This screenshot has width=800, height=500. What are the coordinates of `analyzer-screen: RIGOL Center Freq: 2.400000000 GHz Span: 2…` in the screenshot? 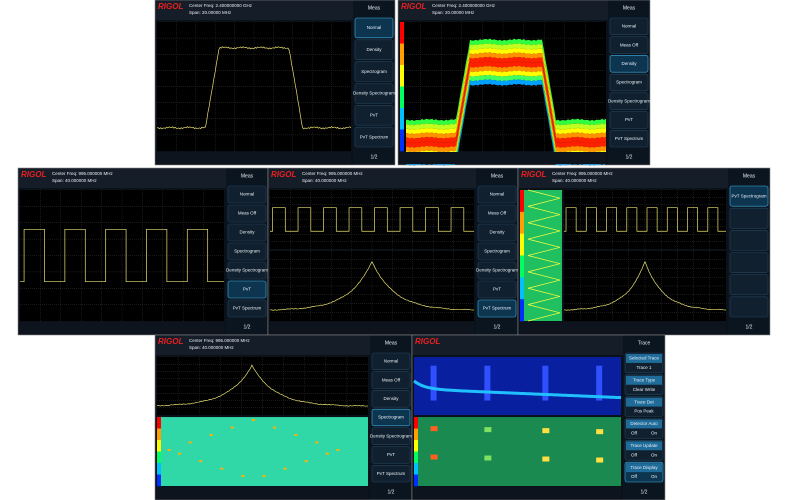 It's located at (275, 83).